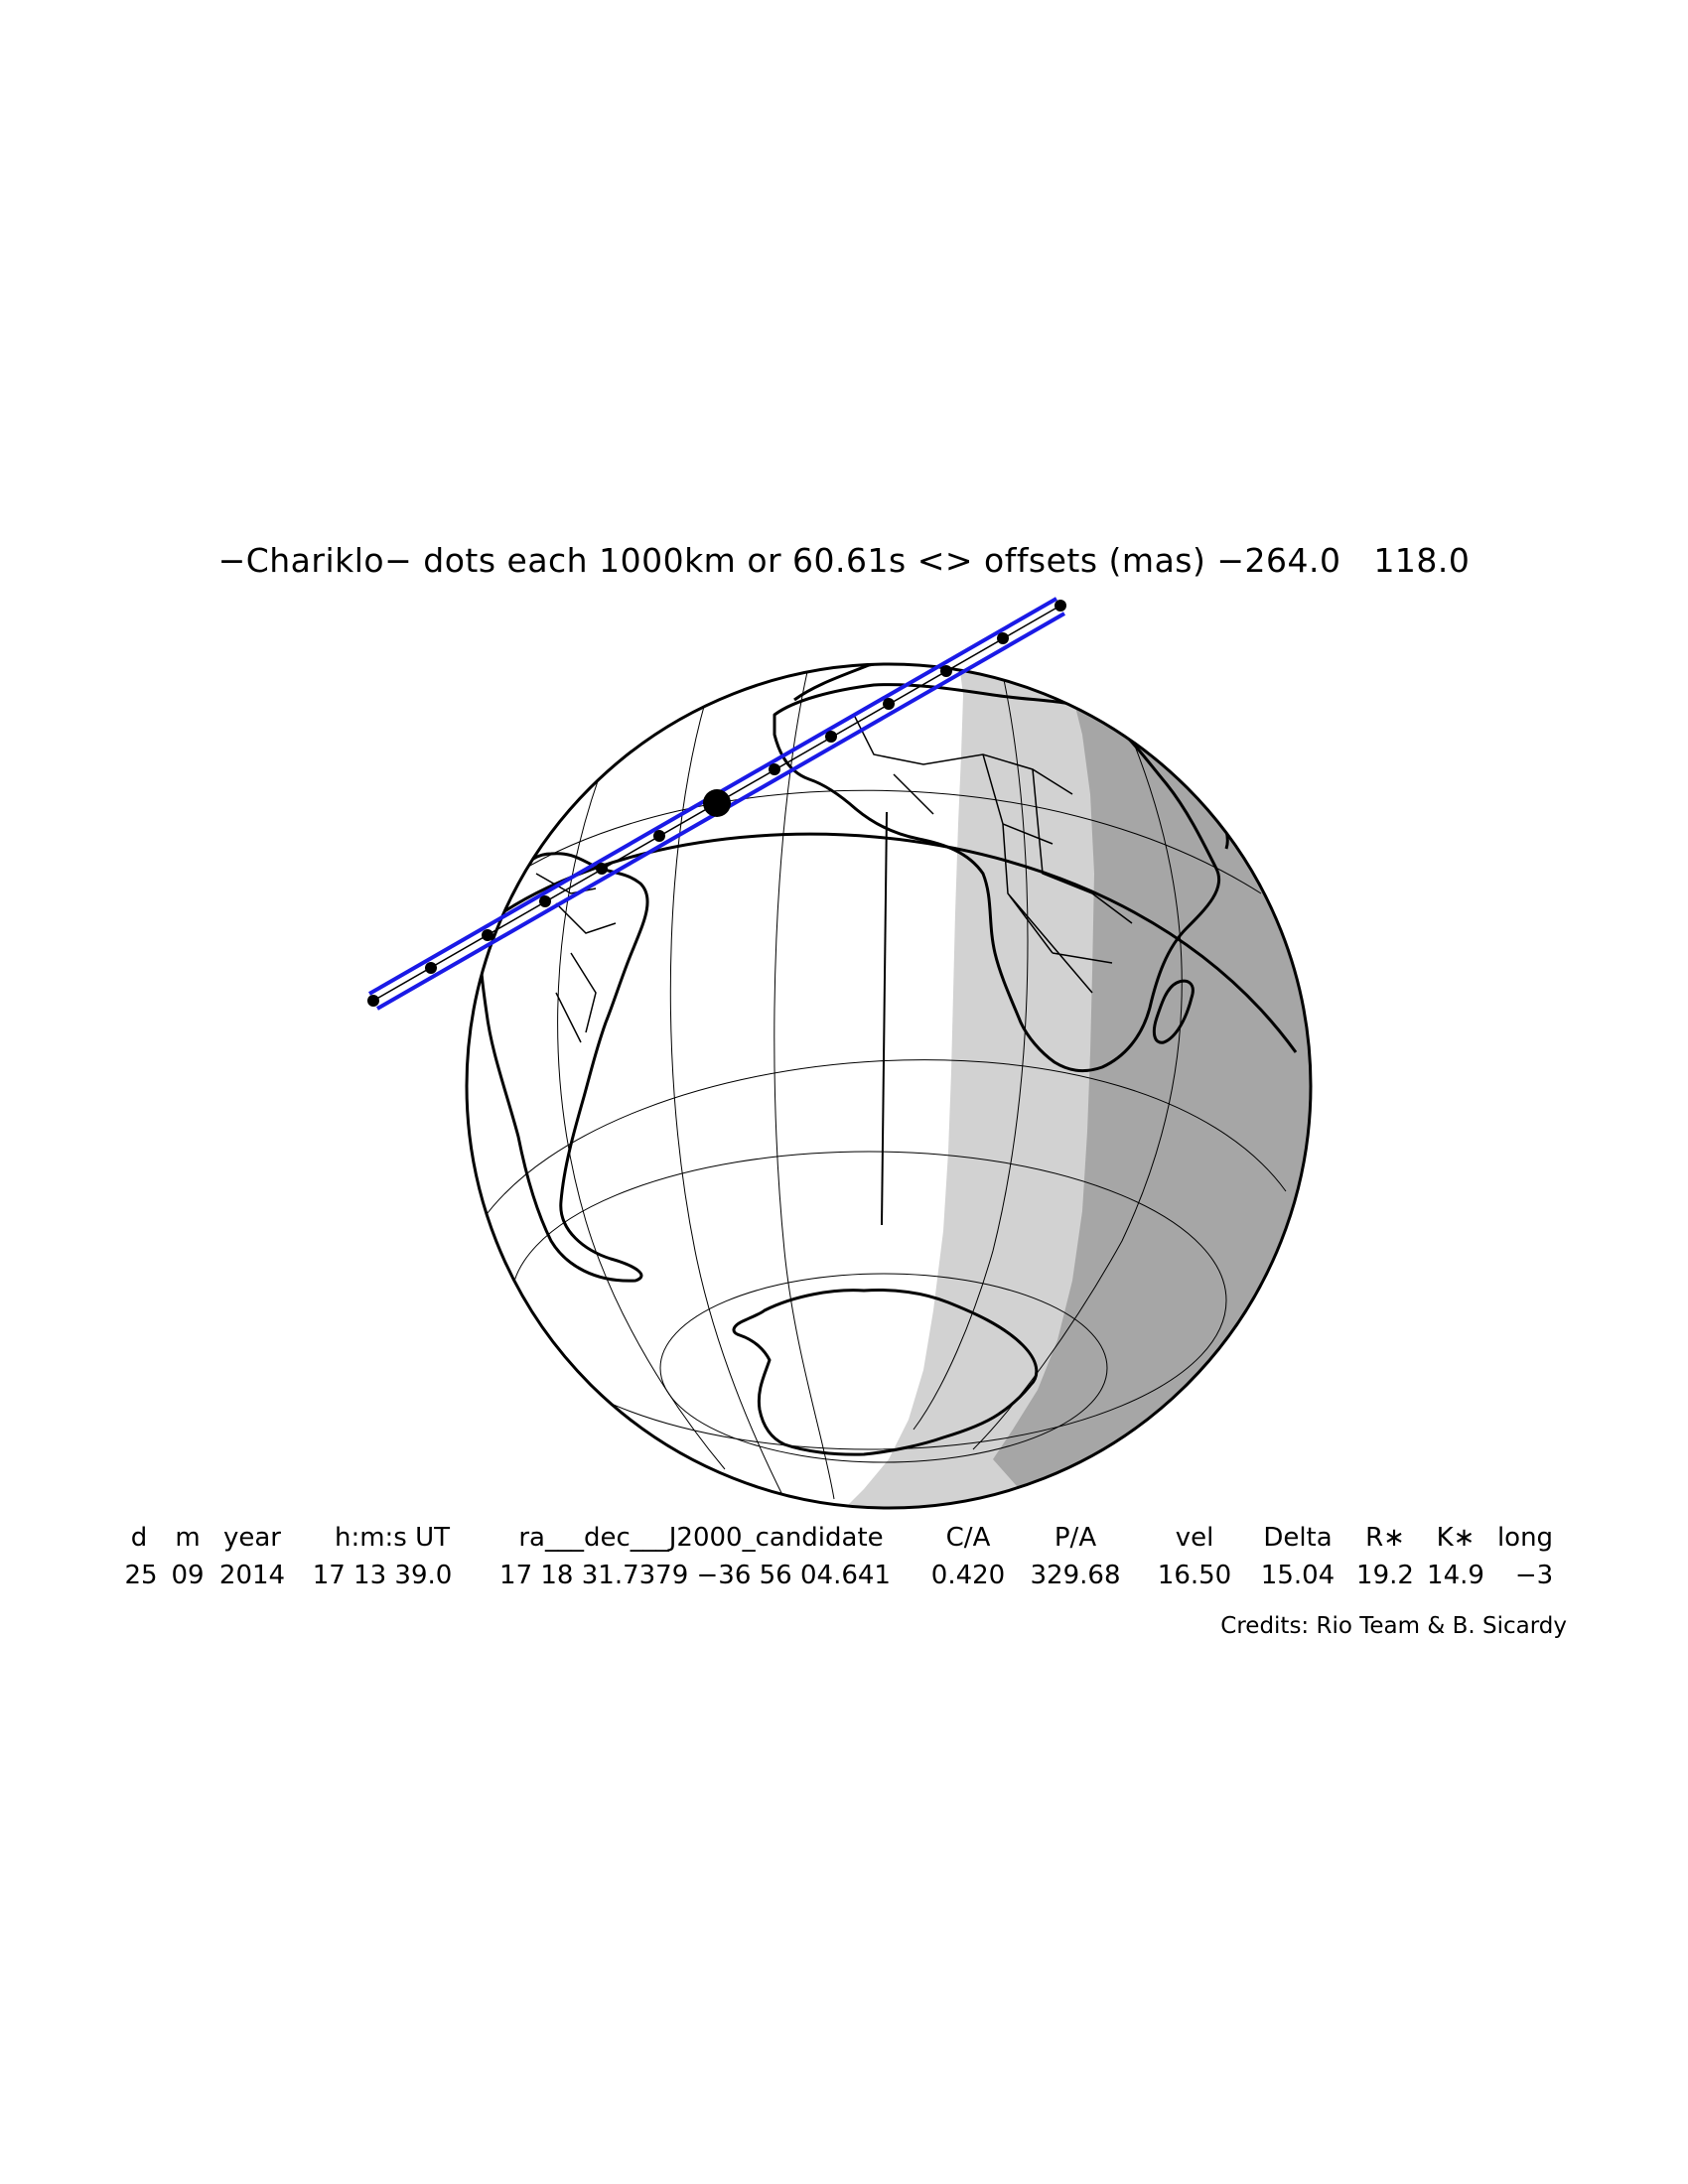 Image resolution: width=1688 pixels, height=2184 pixels. I want to click on parallel-30s, so click(884, 1140).